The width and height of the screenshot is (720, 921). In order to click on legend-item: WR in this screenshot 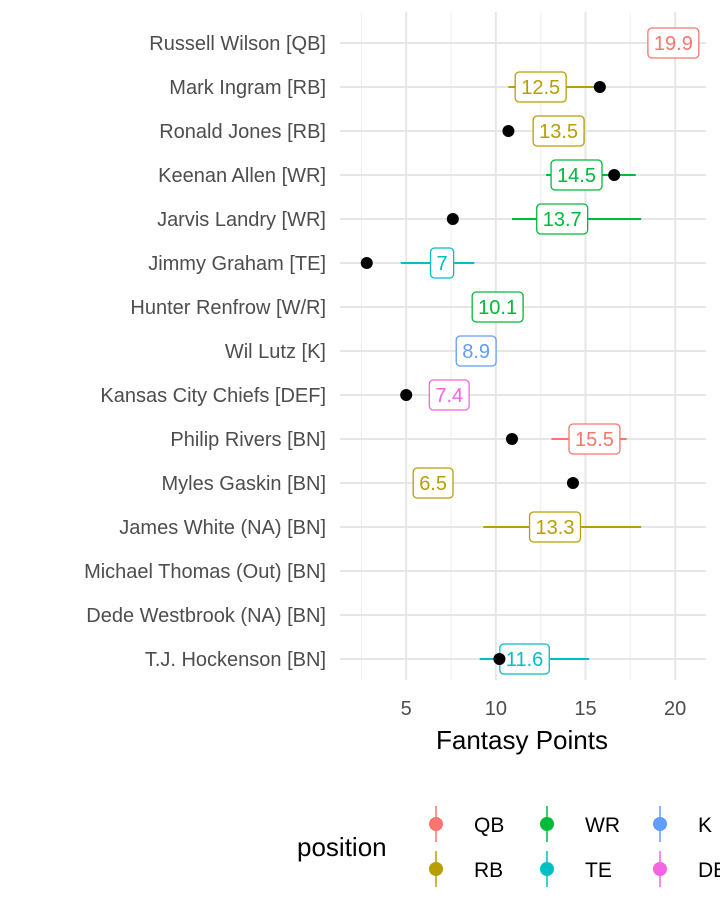, I will do `click(580, 824)`.